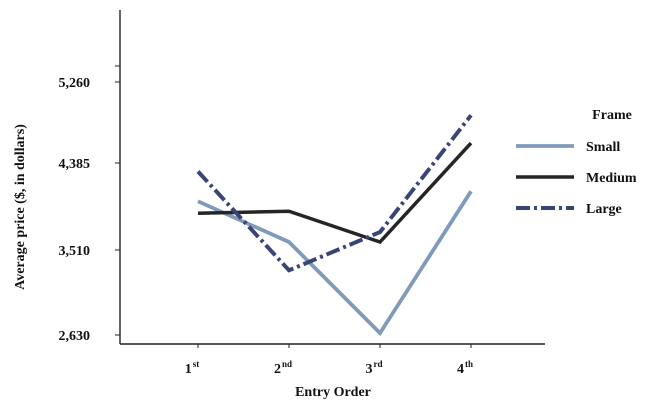 Image resolution: width=648 pixels, height=406 pixels. I want to click on legend-items: Small Medium Large, so click(576, 178).